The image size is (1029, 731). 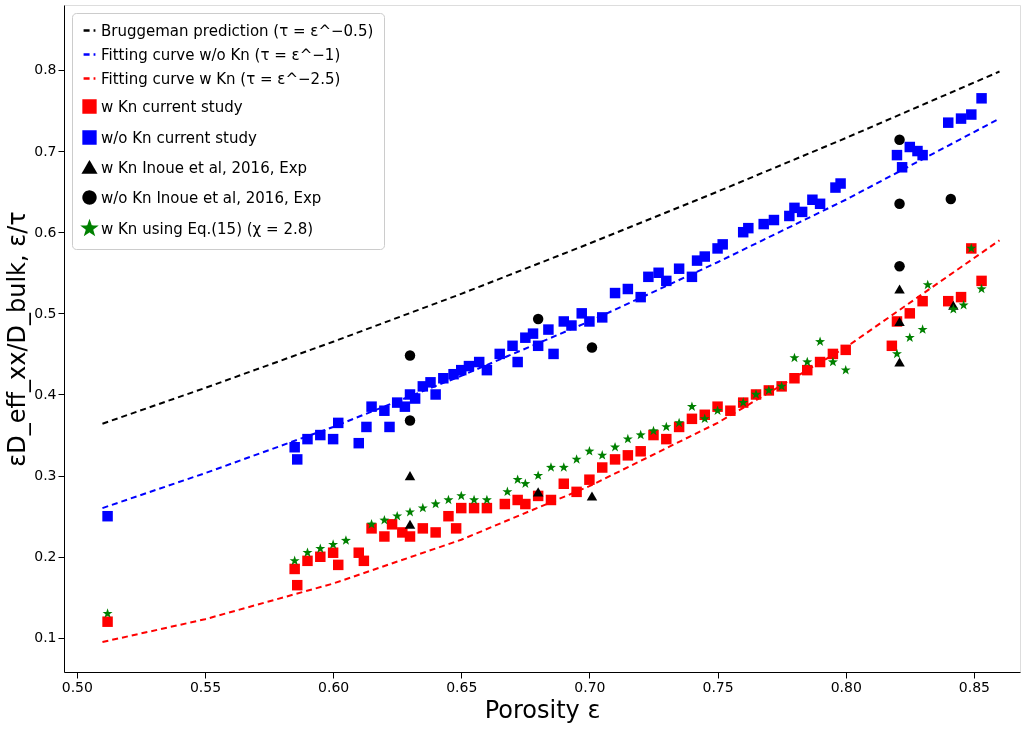 I want to click on x-tick-label: 0.50, so click(x=77, y=686).